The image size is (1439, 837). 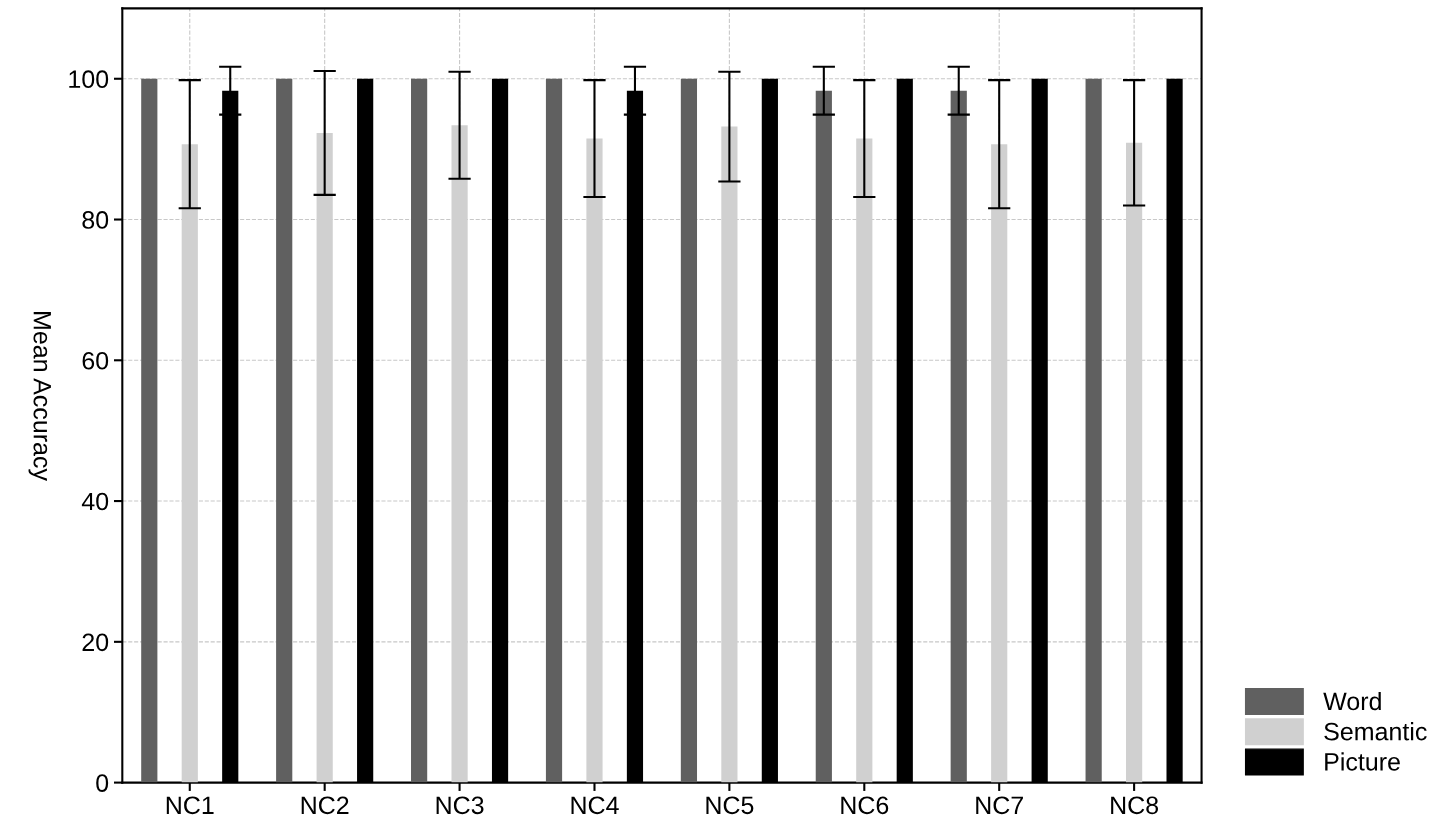 What do you see at coordinates (102, 783) in the screenshot?
I see `y-tick-label: 0` at bounding box center [102, 783].